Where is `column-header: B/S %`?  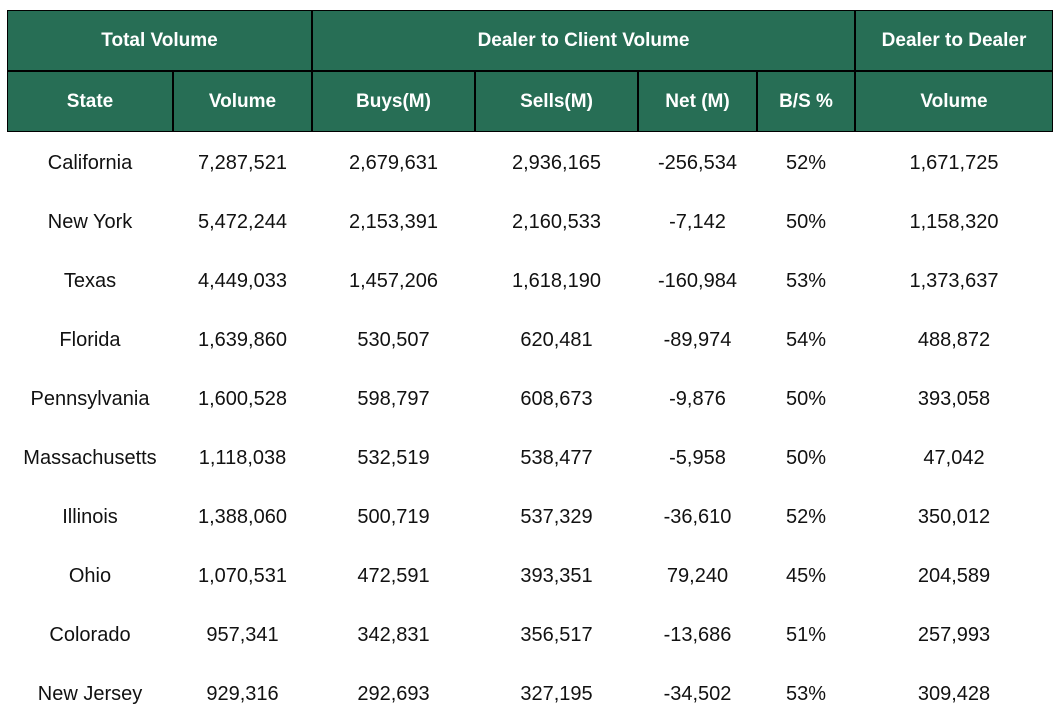
column-header: B/S % is located at coordinates (806, 101).